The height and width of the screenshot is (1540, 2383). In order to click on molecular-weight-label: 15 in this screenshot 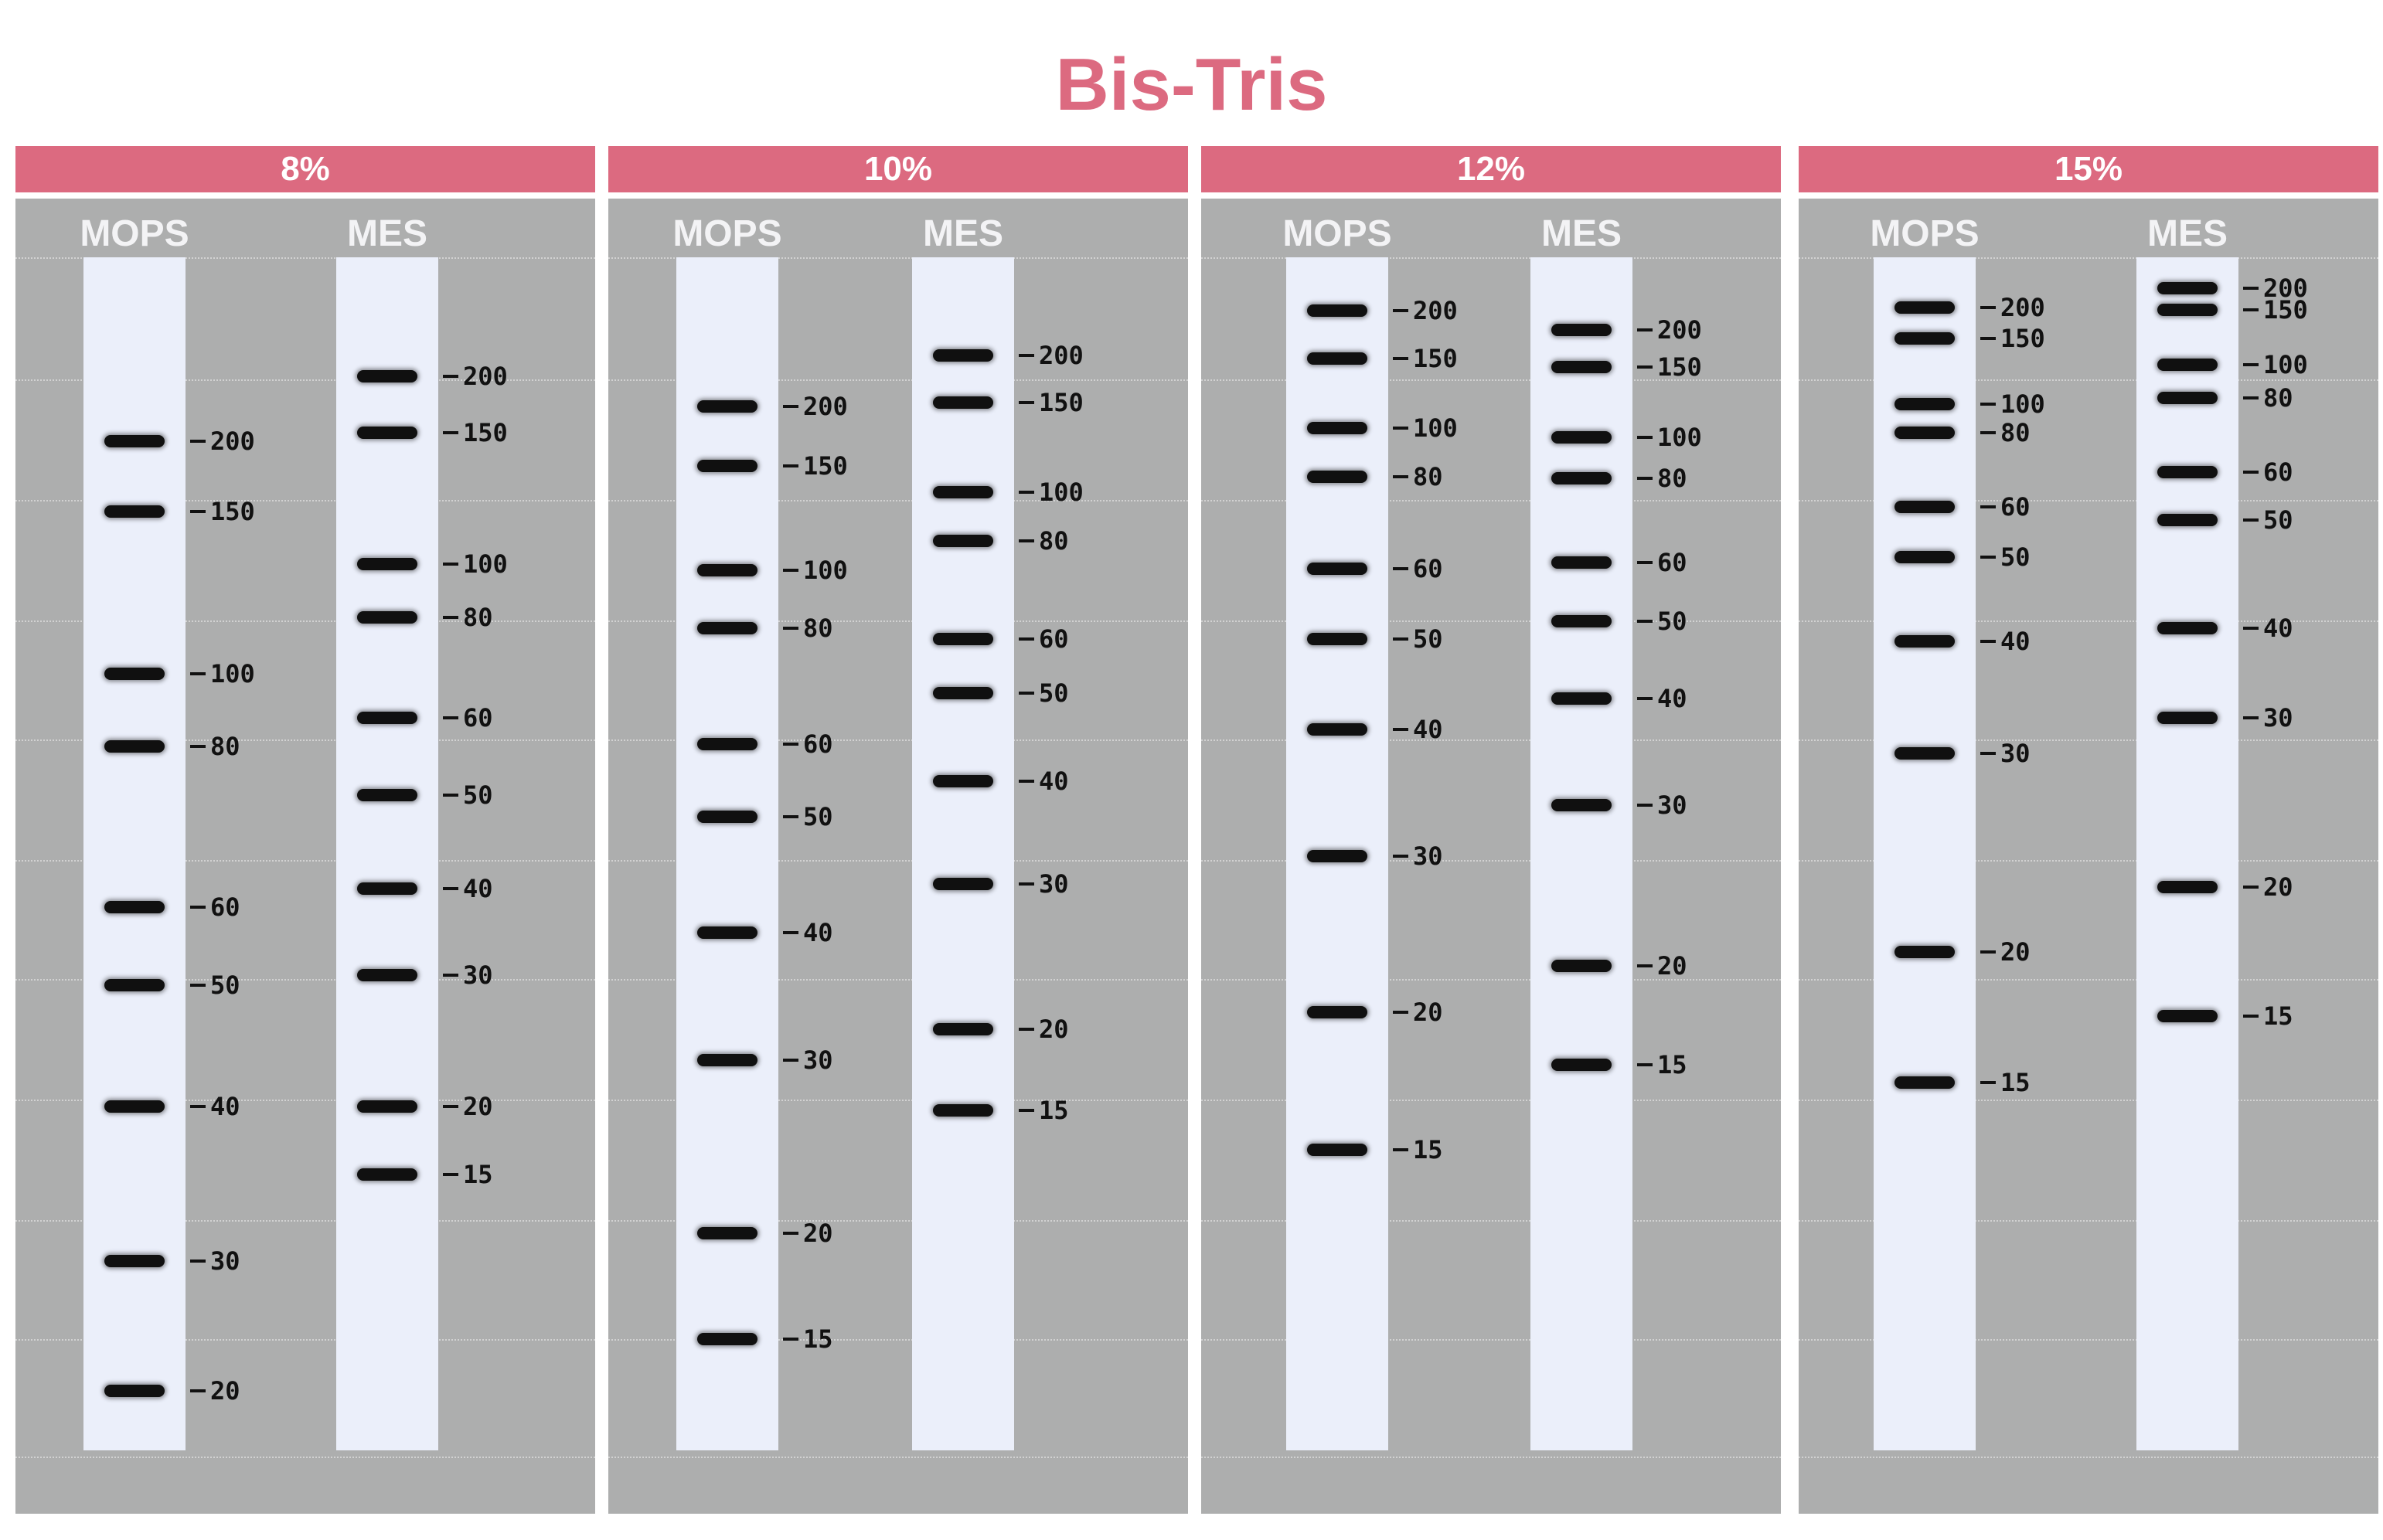, I will do `click(1672, 1065)`.